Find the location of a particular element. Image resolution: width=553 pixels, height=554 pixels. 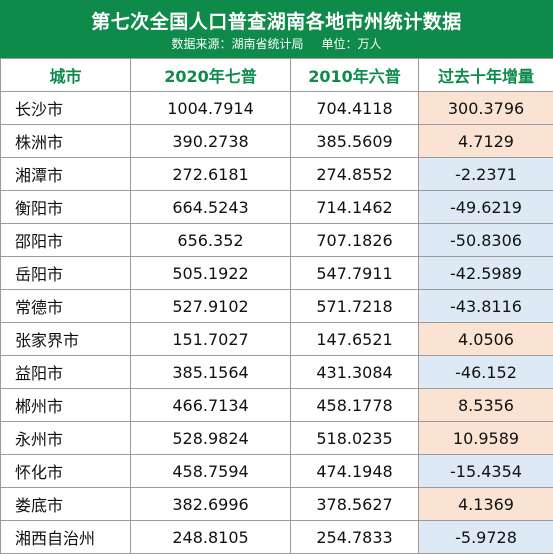

table-header-row: 城市 2020年七普 2010年六普 过去十年增量 is located at coordinates (277, 75).